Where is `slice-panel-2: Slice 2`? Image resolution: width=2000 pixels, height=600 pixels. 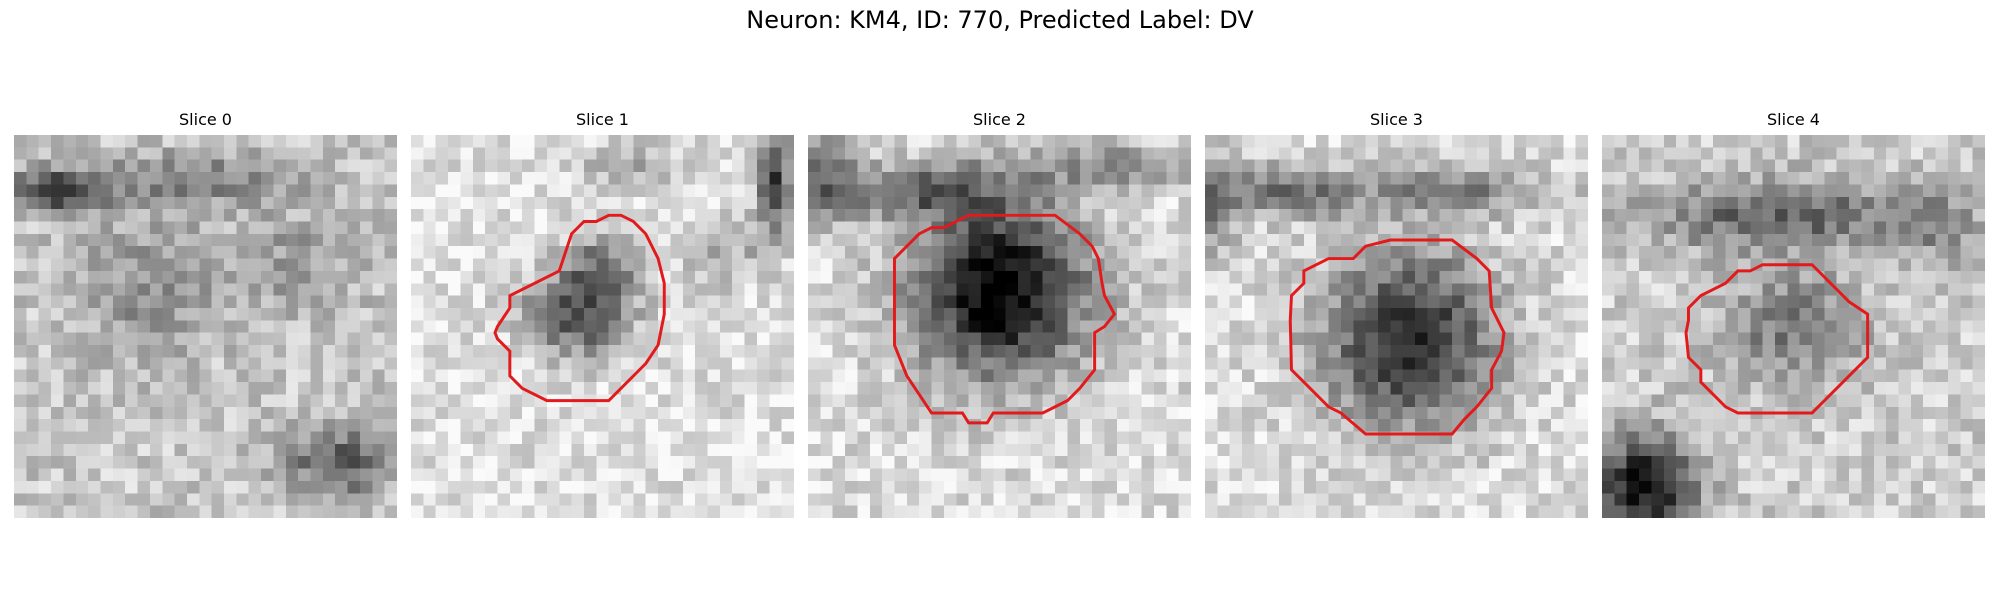 slice-panel-2: Slice 2 is located at coordinates (999, 313).